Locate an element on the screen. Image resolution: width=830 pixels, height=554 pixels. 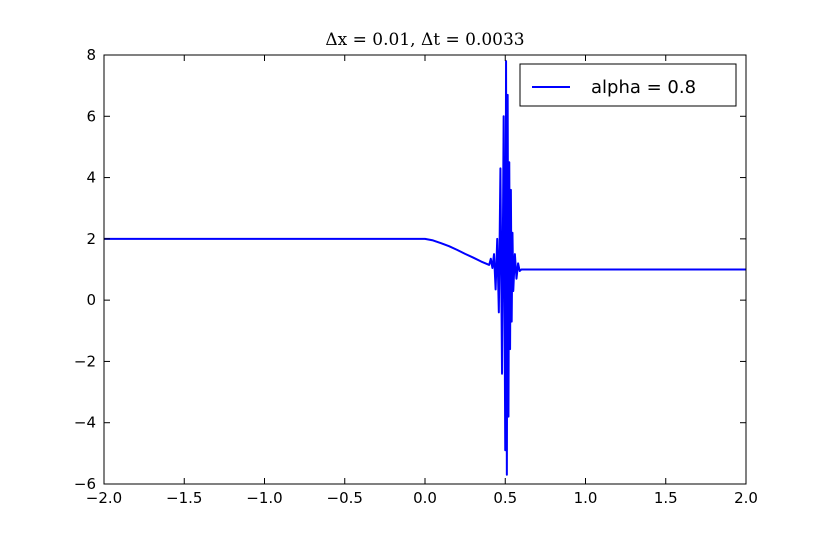
y-tick-label: 8 is located at coordinates (91, 55).